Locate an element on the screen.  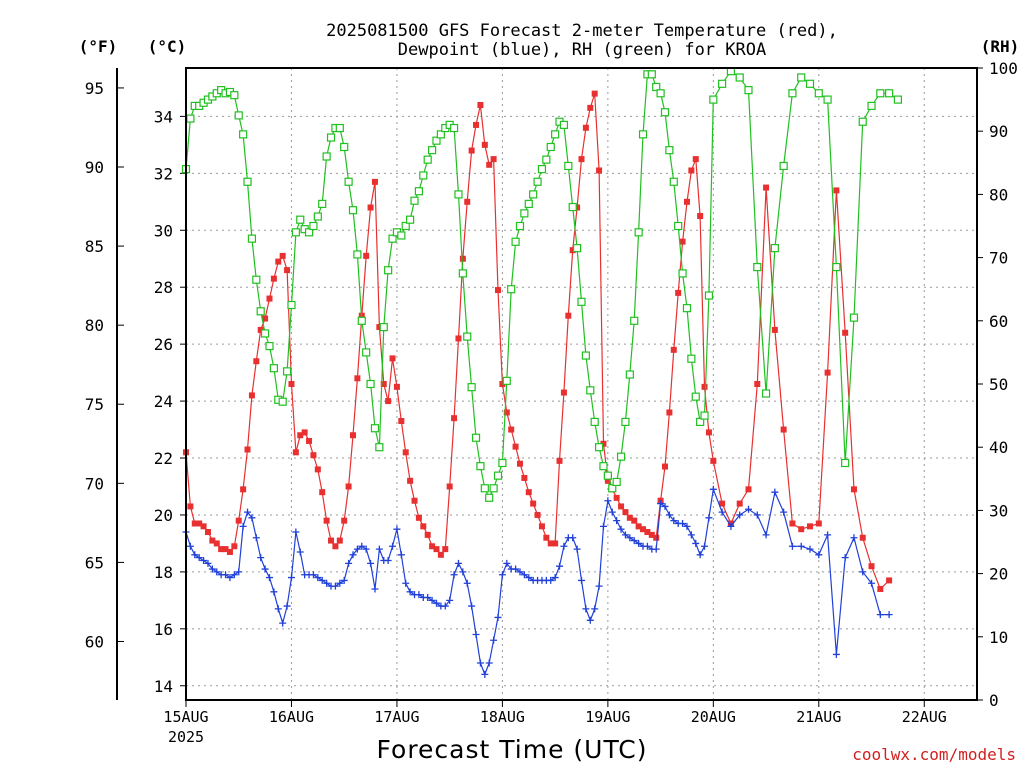
x-tick-label: 17AUG is located at coordinates (396, 717).